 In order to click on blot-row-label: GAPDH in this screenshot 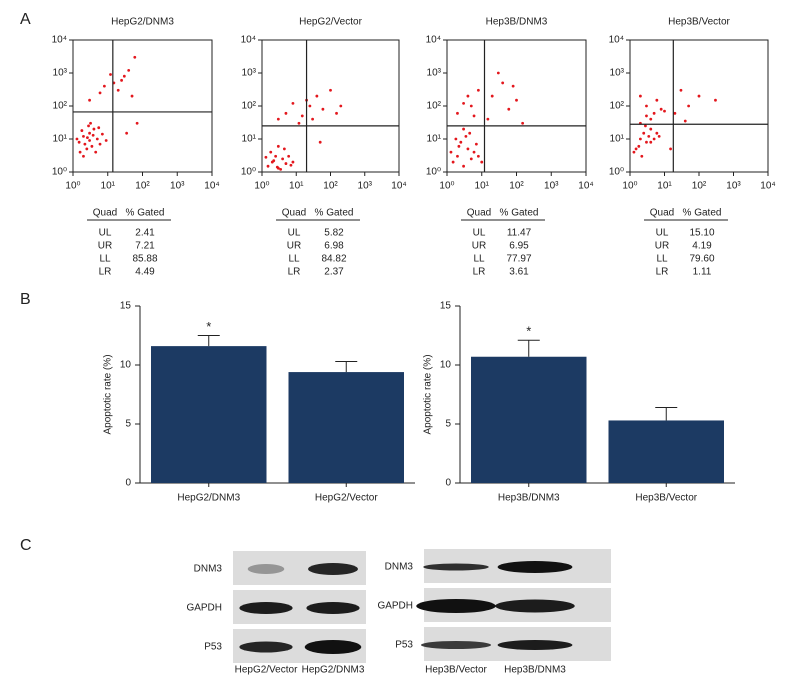, I will do `click(395, 606)`.